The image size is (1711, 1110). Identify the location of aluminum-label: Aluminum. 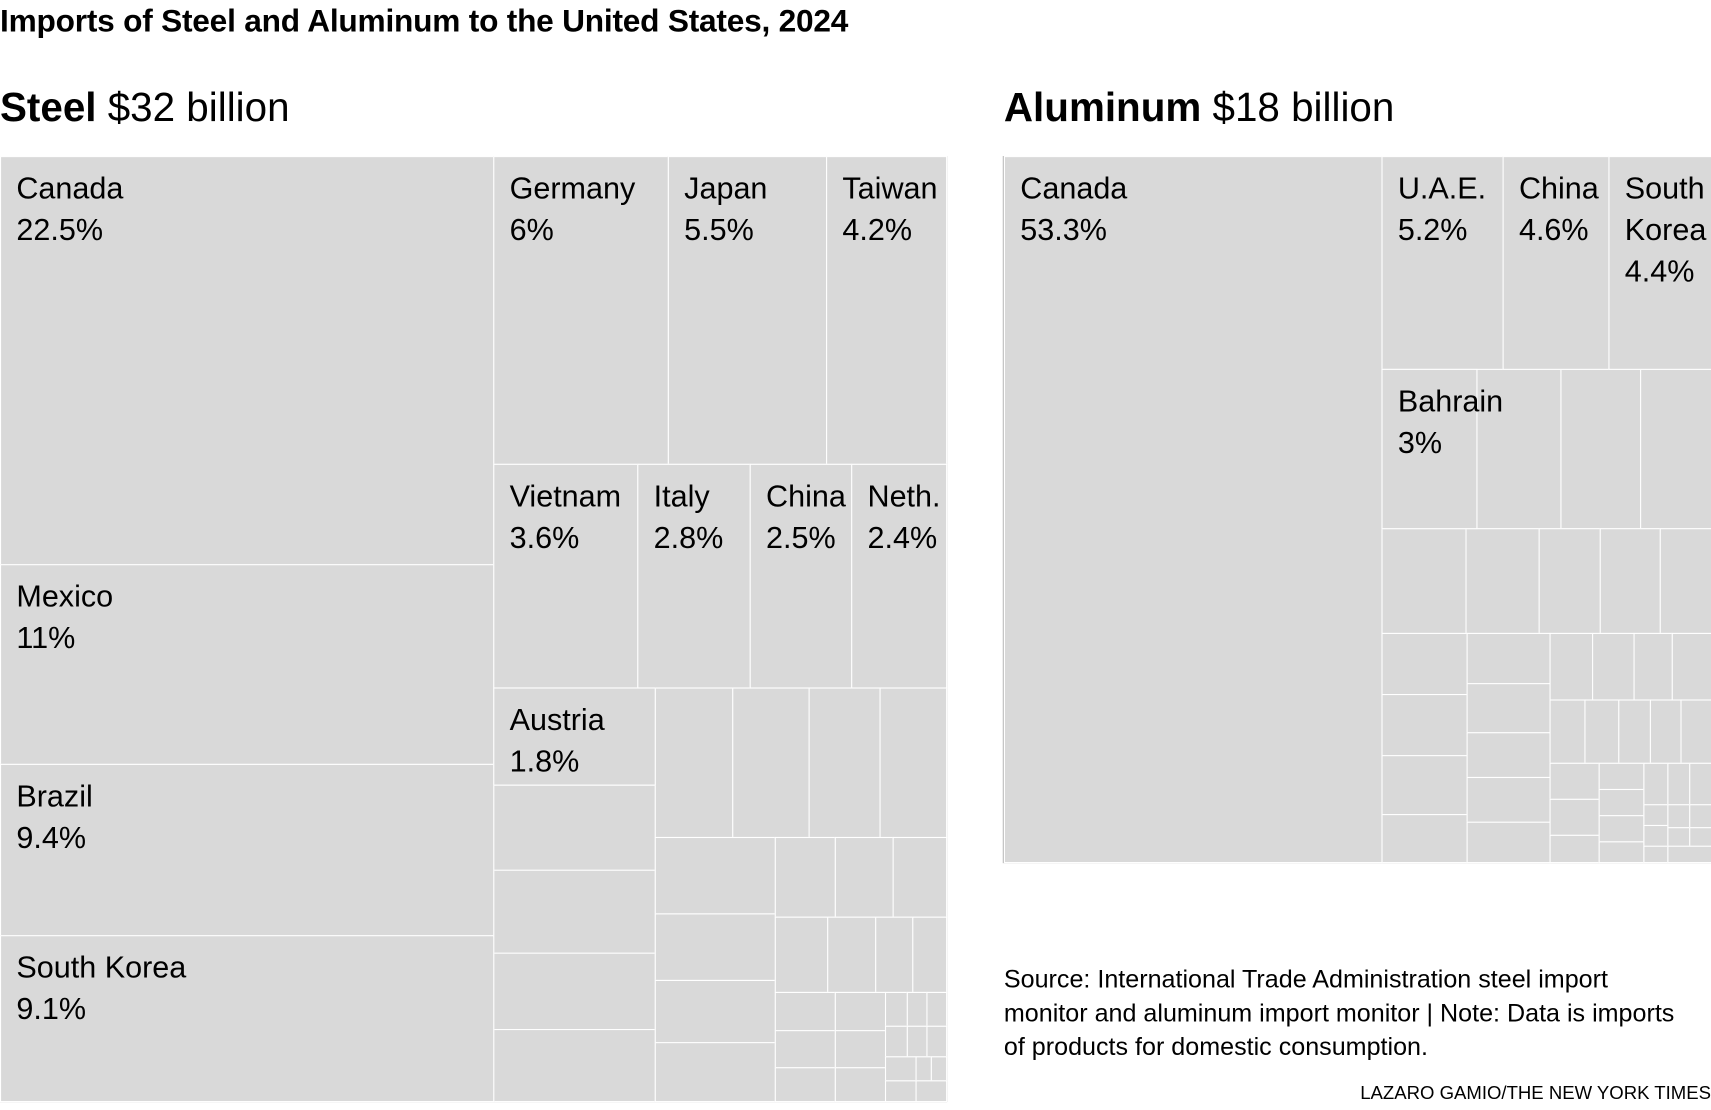
(1102, 107).